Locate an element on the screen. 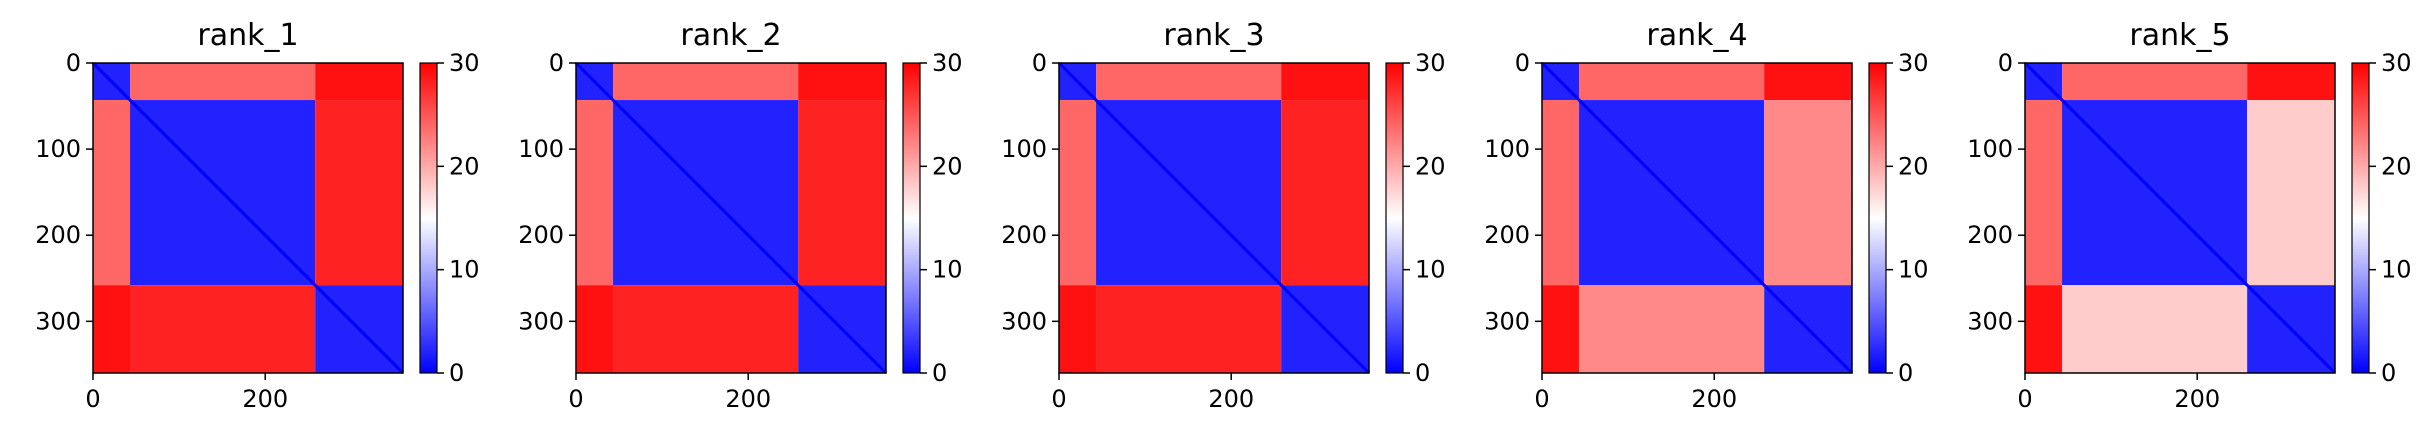  chart-title: rank_2 is located at coordinates (730, 35).